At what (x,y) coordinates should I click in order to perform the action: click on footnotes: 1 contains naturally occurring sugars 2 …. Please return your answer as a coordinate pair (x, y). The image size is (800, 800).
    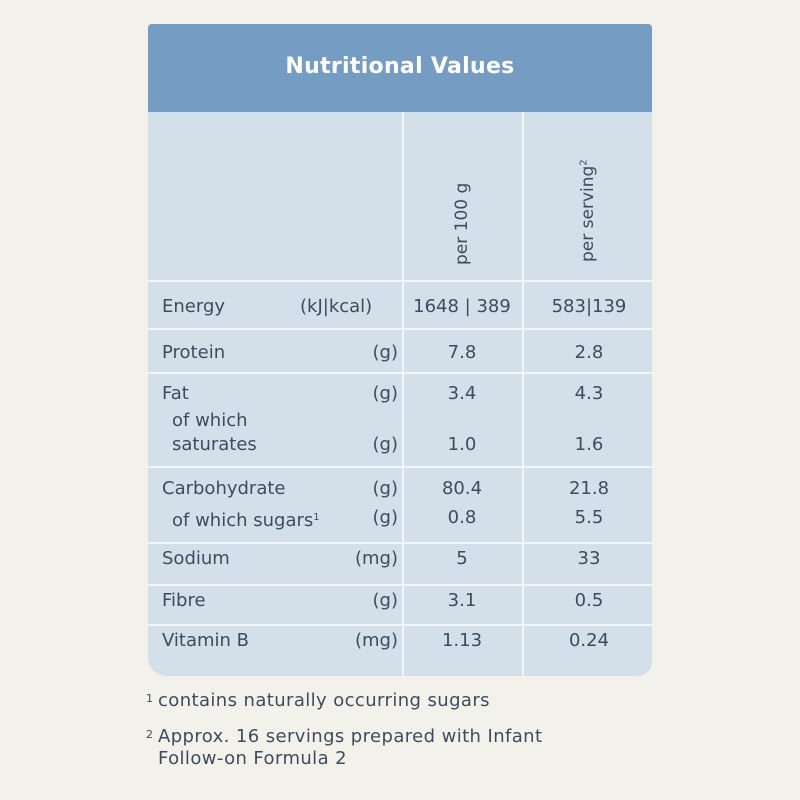
    Looking at the image, I should click on (416, 730).